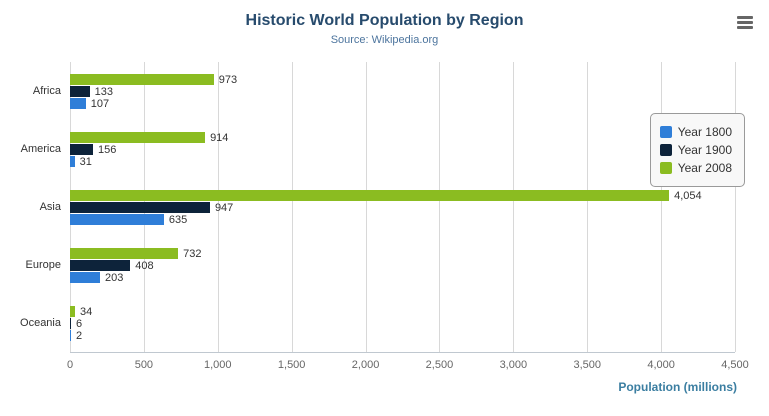  Describe the element at coordinates (100, 103) in the screenshot. I see `bar-value-label: 107` at that location.